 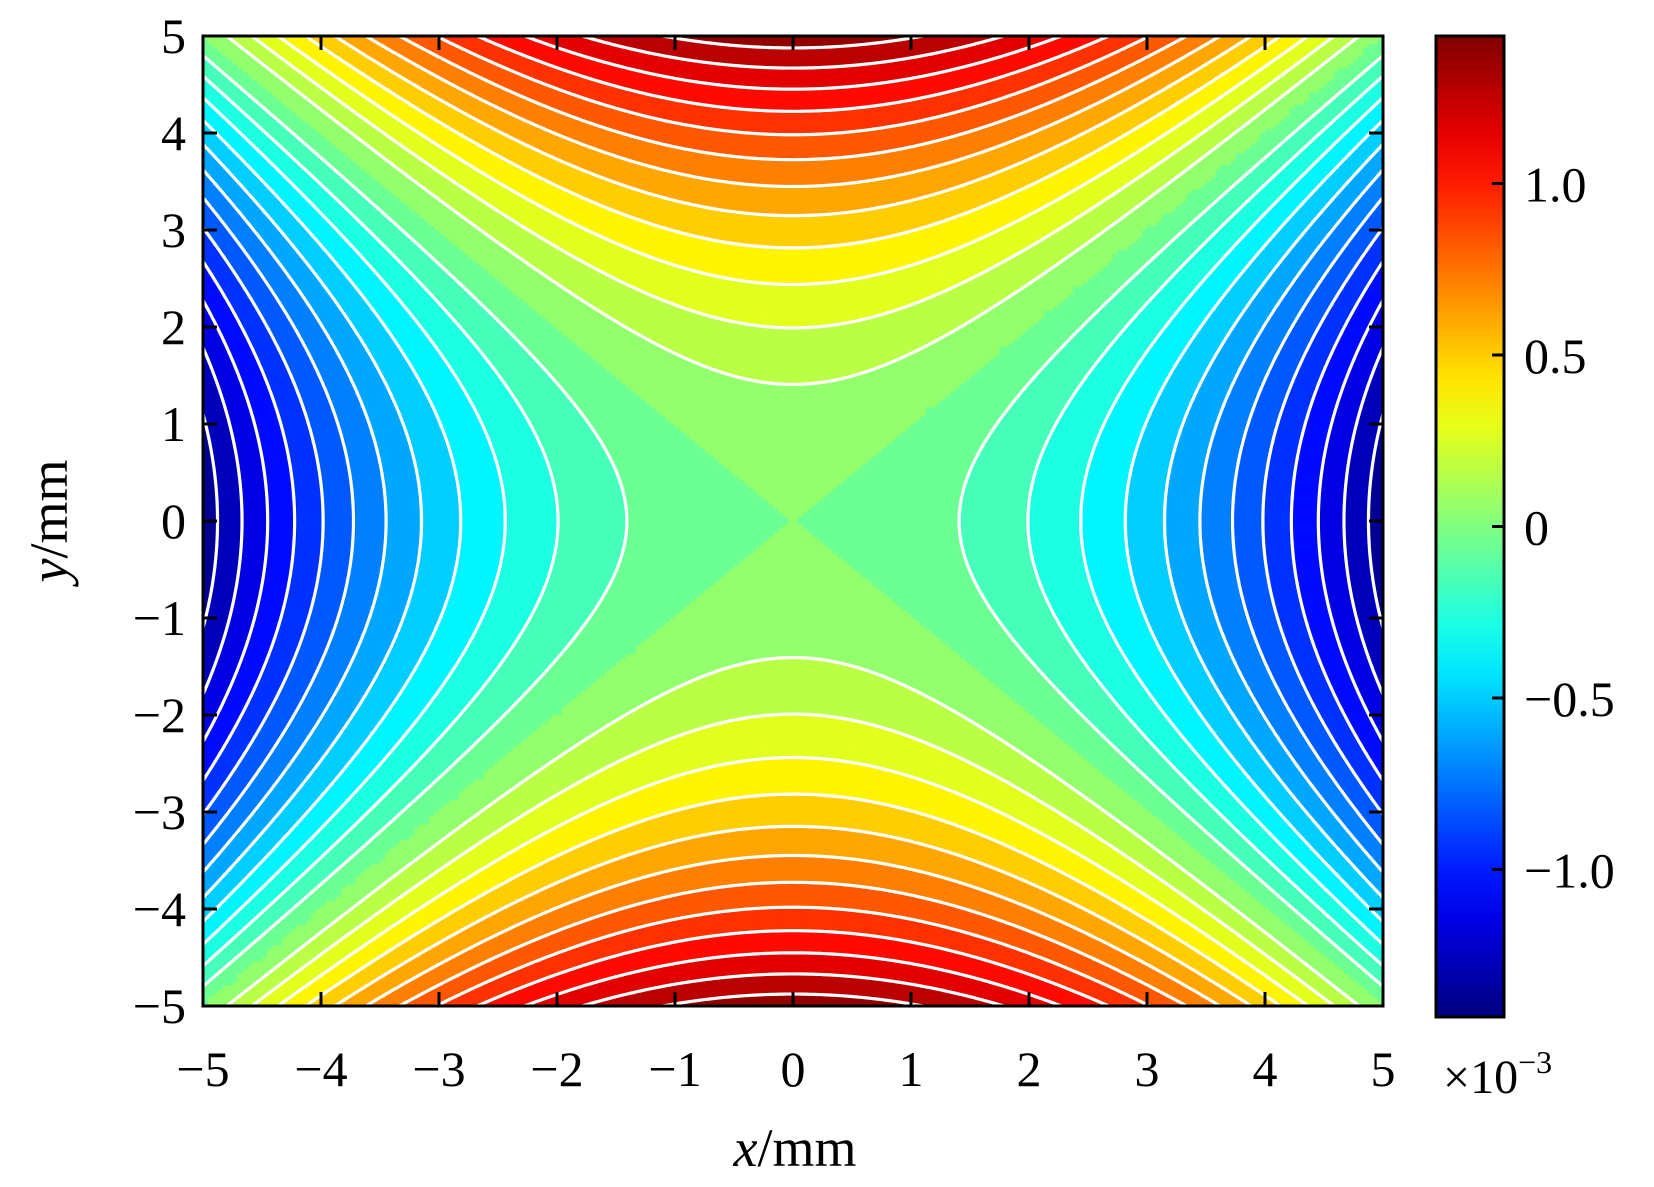 I want to click on x-tick-label: −2, so click(x=556, y=1069).